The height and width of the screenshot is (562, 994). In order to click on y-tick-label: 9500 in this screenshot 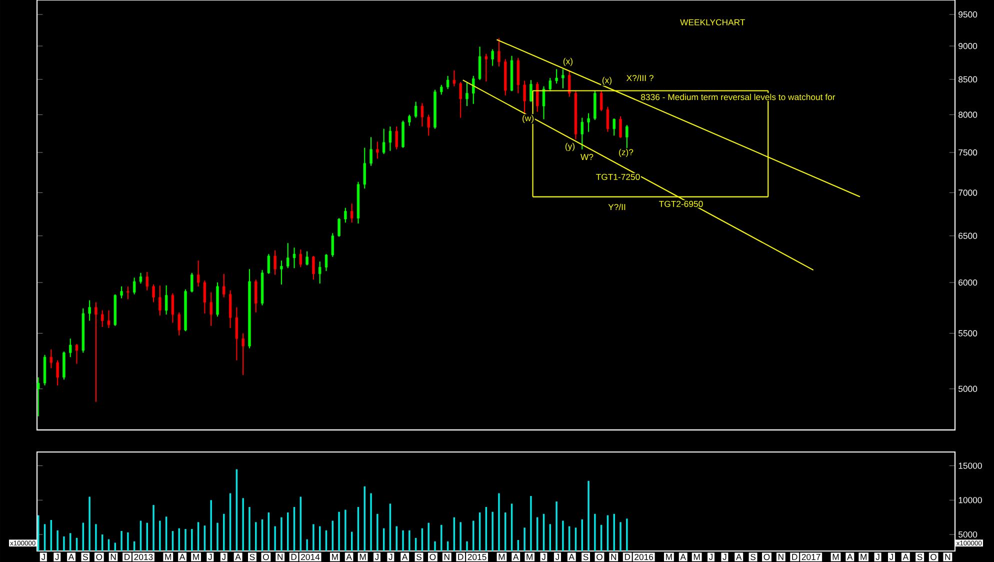, I will do `click(968, 14)`.